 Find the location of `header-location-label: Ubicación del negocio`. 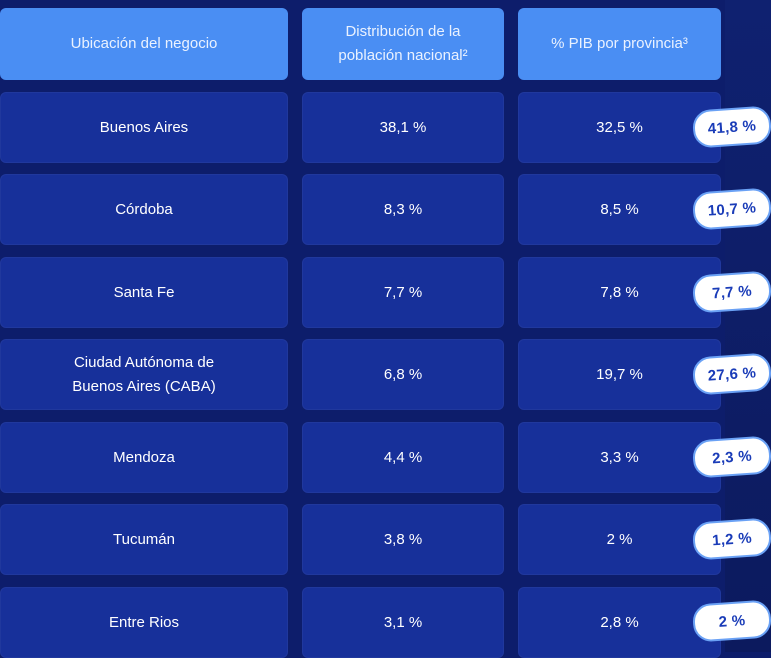

header-location-label: Ubicación del negocio is located at coordinates (144, 43).